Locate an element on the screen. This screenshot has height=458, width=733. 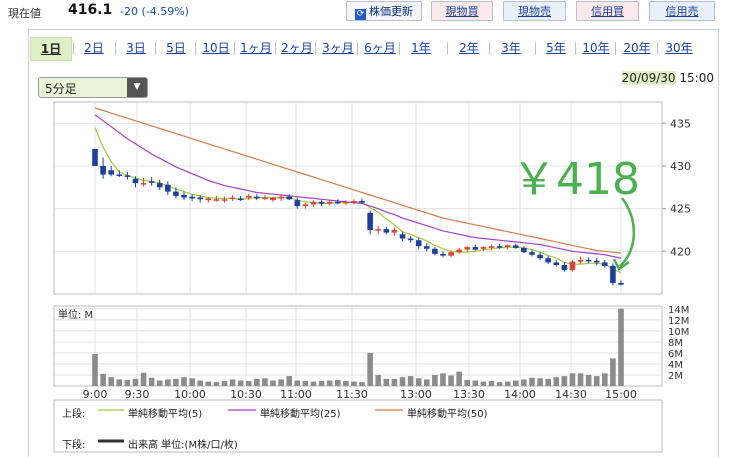
tab-period: 5日 is located at coordinates (176, 48).